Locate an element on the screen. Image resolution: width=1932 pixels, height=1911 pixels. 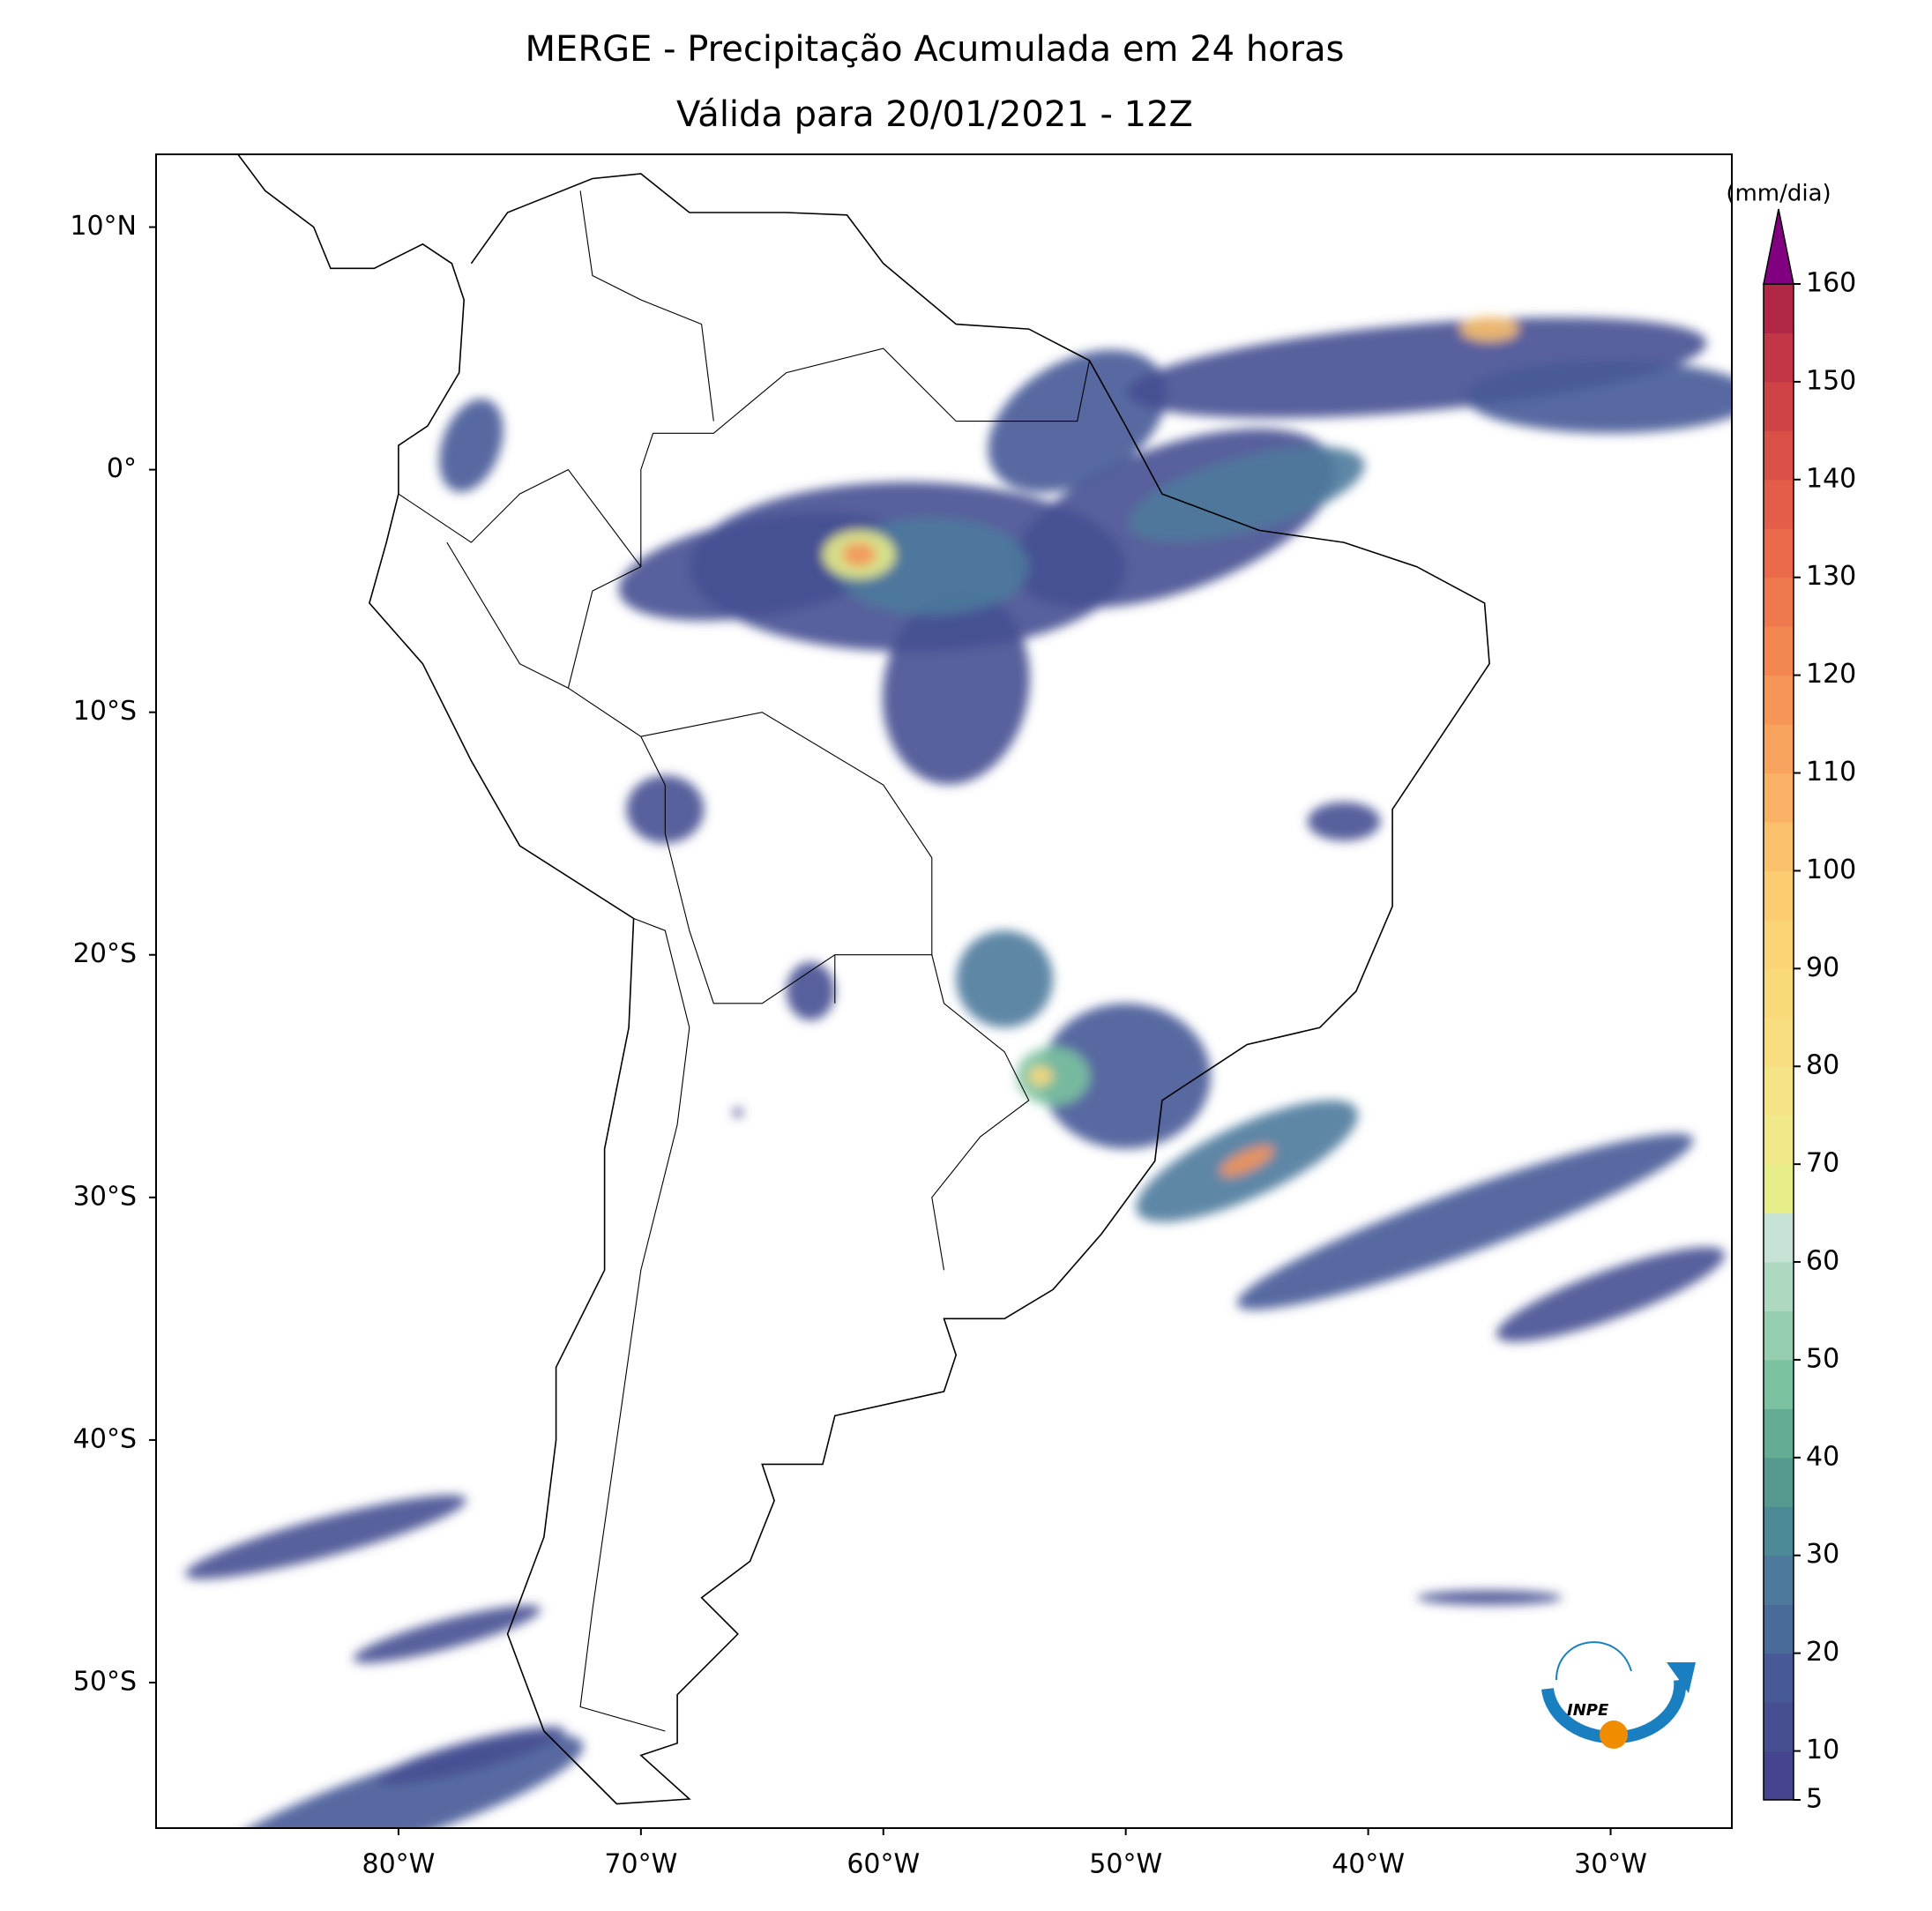
colorbar-label: (mm/dia) is located at coordinates (1778, 194).